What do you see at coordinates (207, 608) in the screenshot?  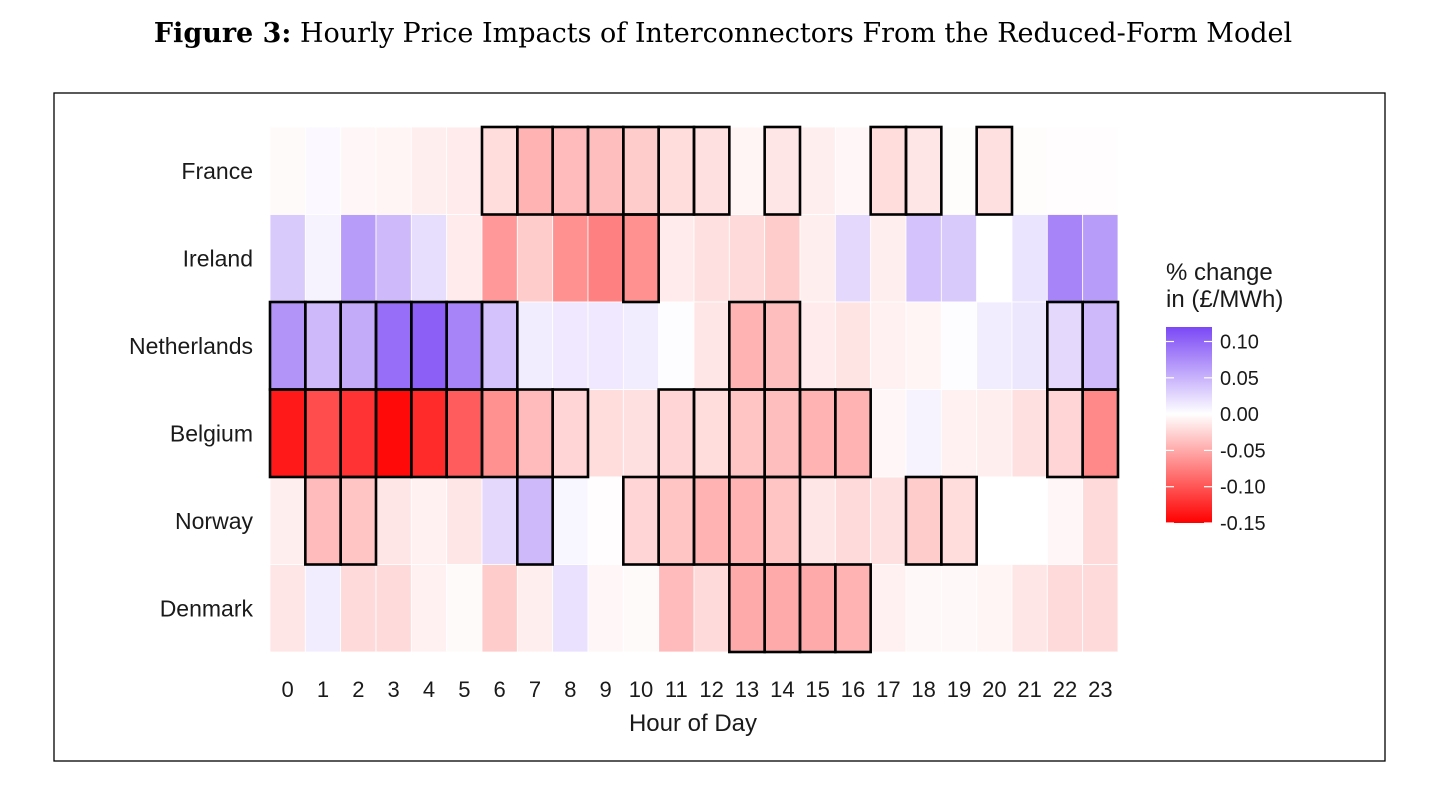 I see `y-axis-label: Denmark` at bounding box center [207, 608].